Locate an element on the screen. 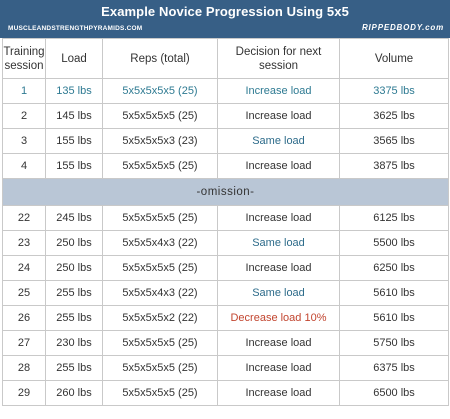 This screenshot has height=419, width=450. cell-load: 135 lbs is located at coordinates (74, 91).